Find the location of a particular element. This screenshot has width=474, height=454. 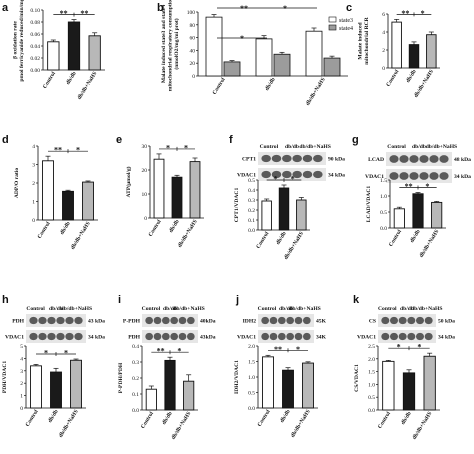

y-tick-label: 0.5 is located at coordinates (251, 394).